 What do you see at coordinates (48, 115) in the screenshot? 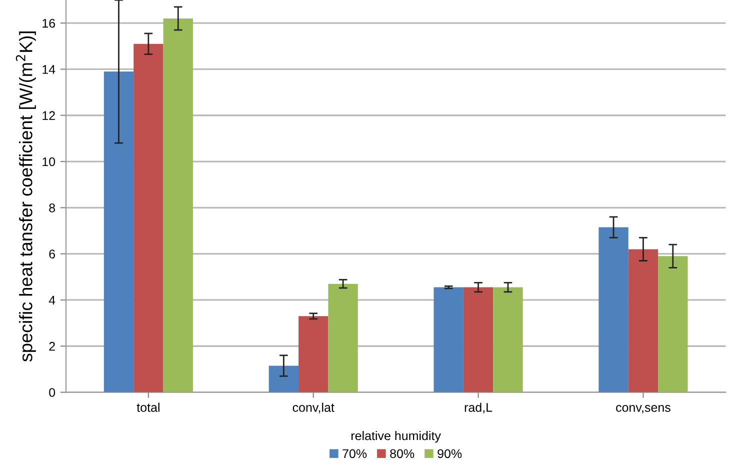
I see `y-tick-label: 12` at bounding box center [48, 115].